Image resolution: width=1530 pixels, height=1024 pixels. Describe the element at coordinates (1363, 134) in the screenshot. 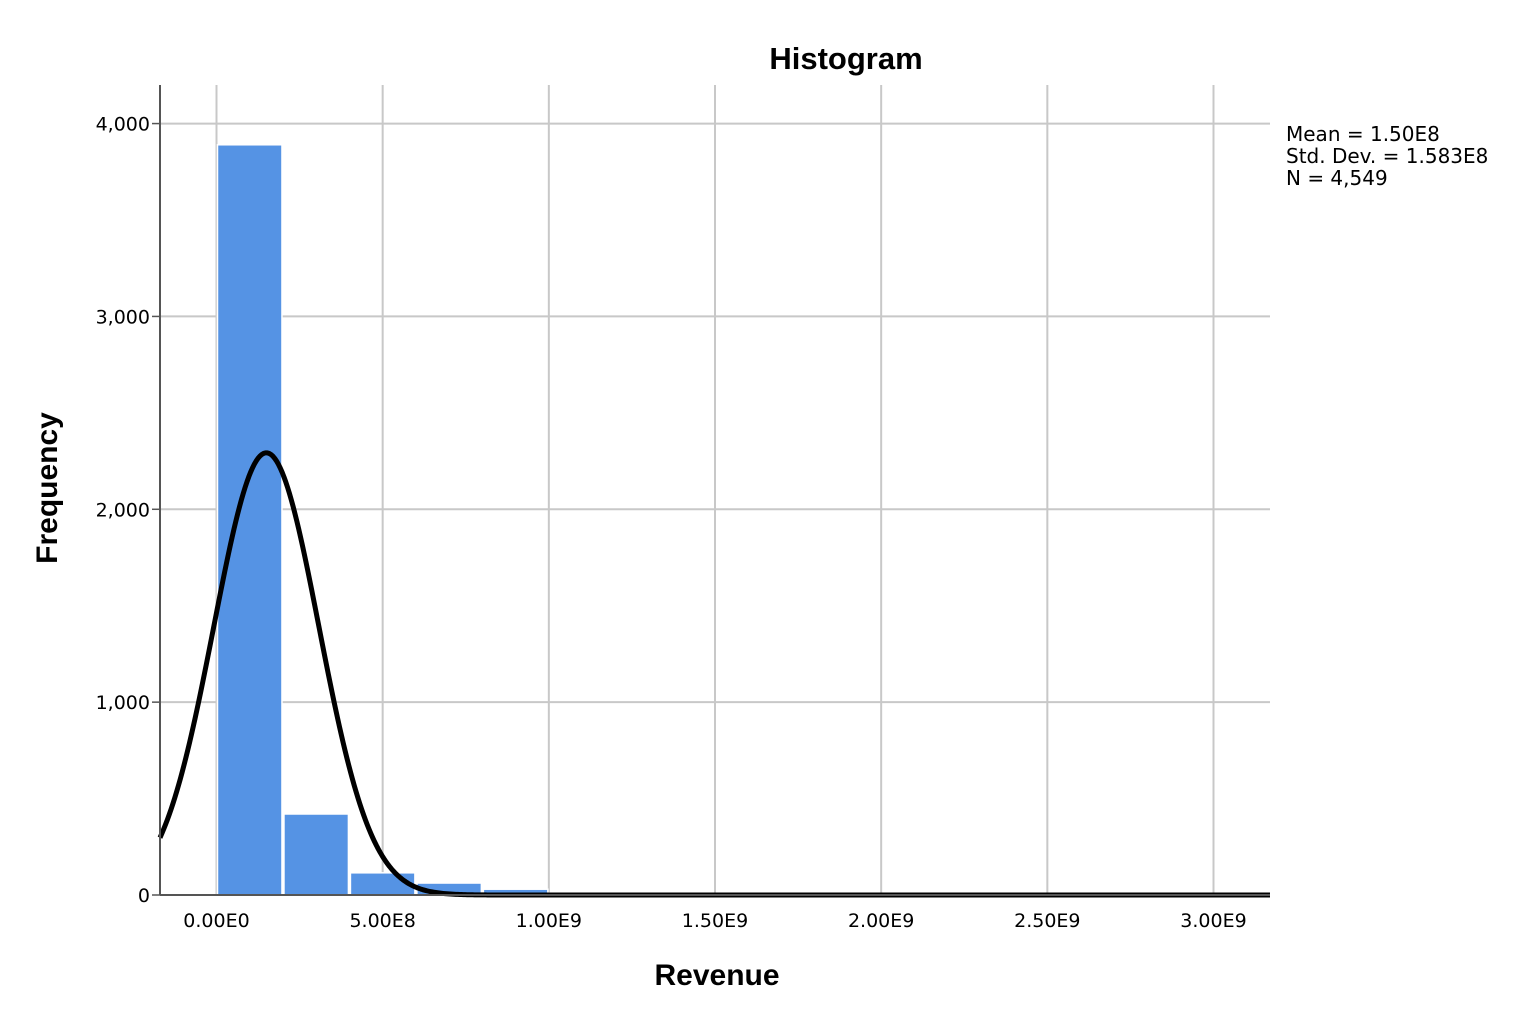

I see `stat-mean: Mean = 1.50E8` at that location.